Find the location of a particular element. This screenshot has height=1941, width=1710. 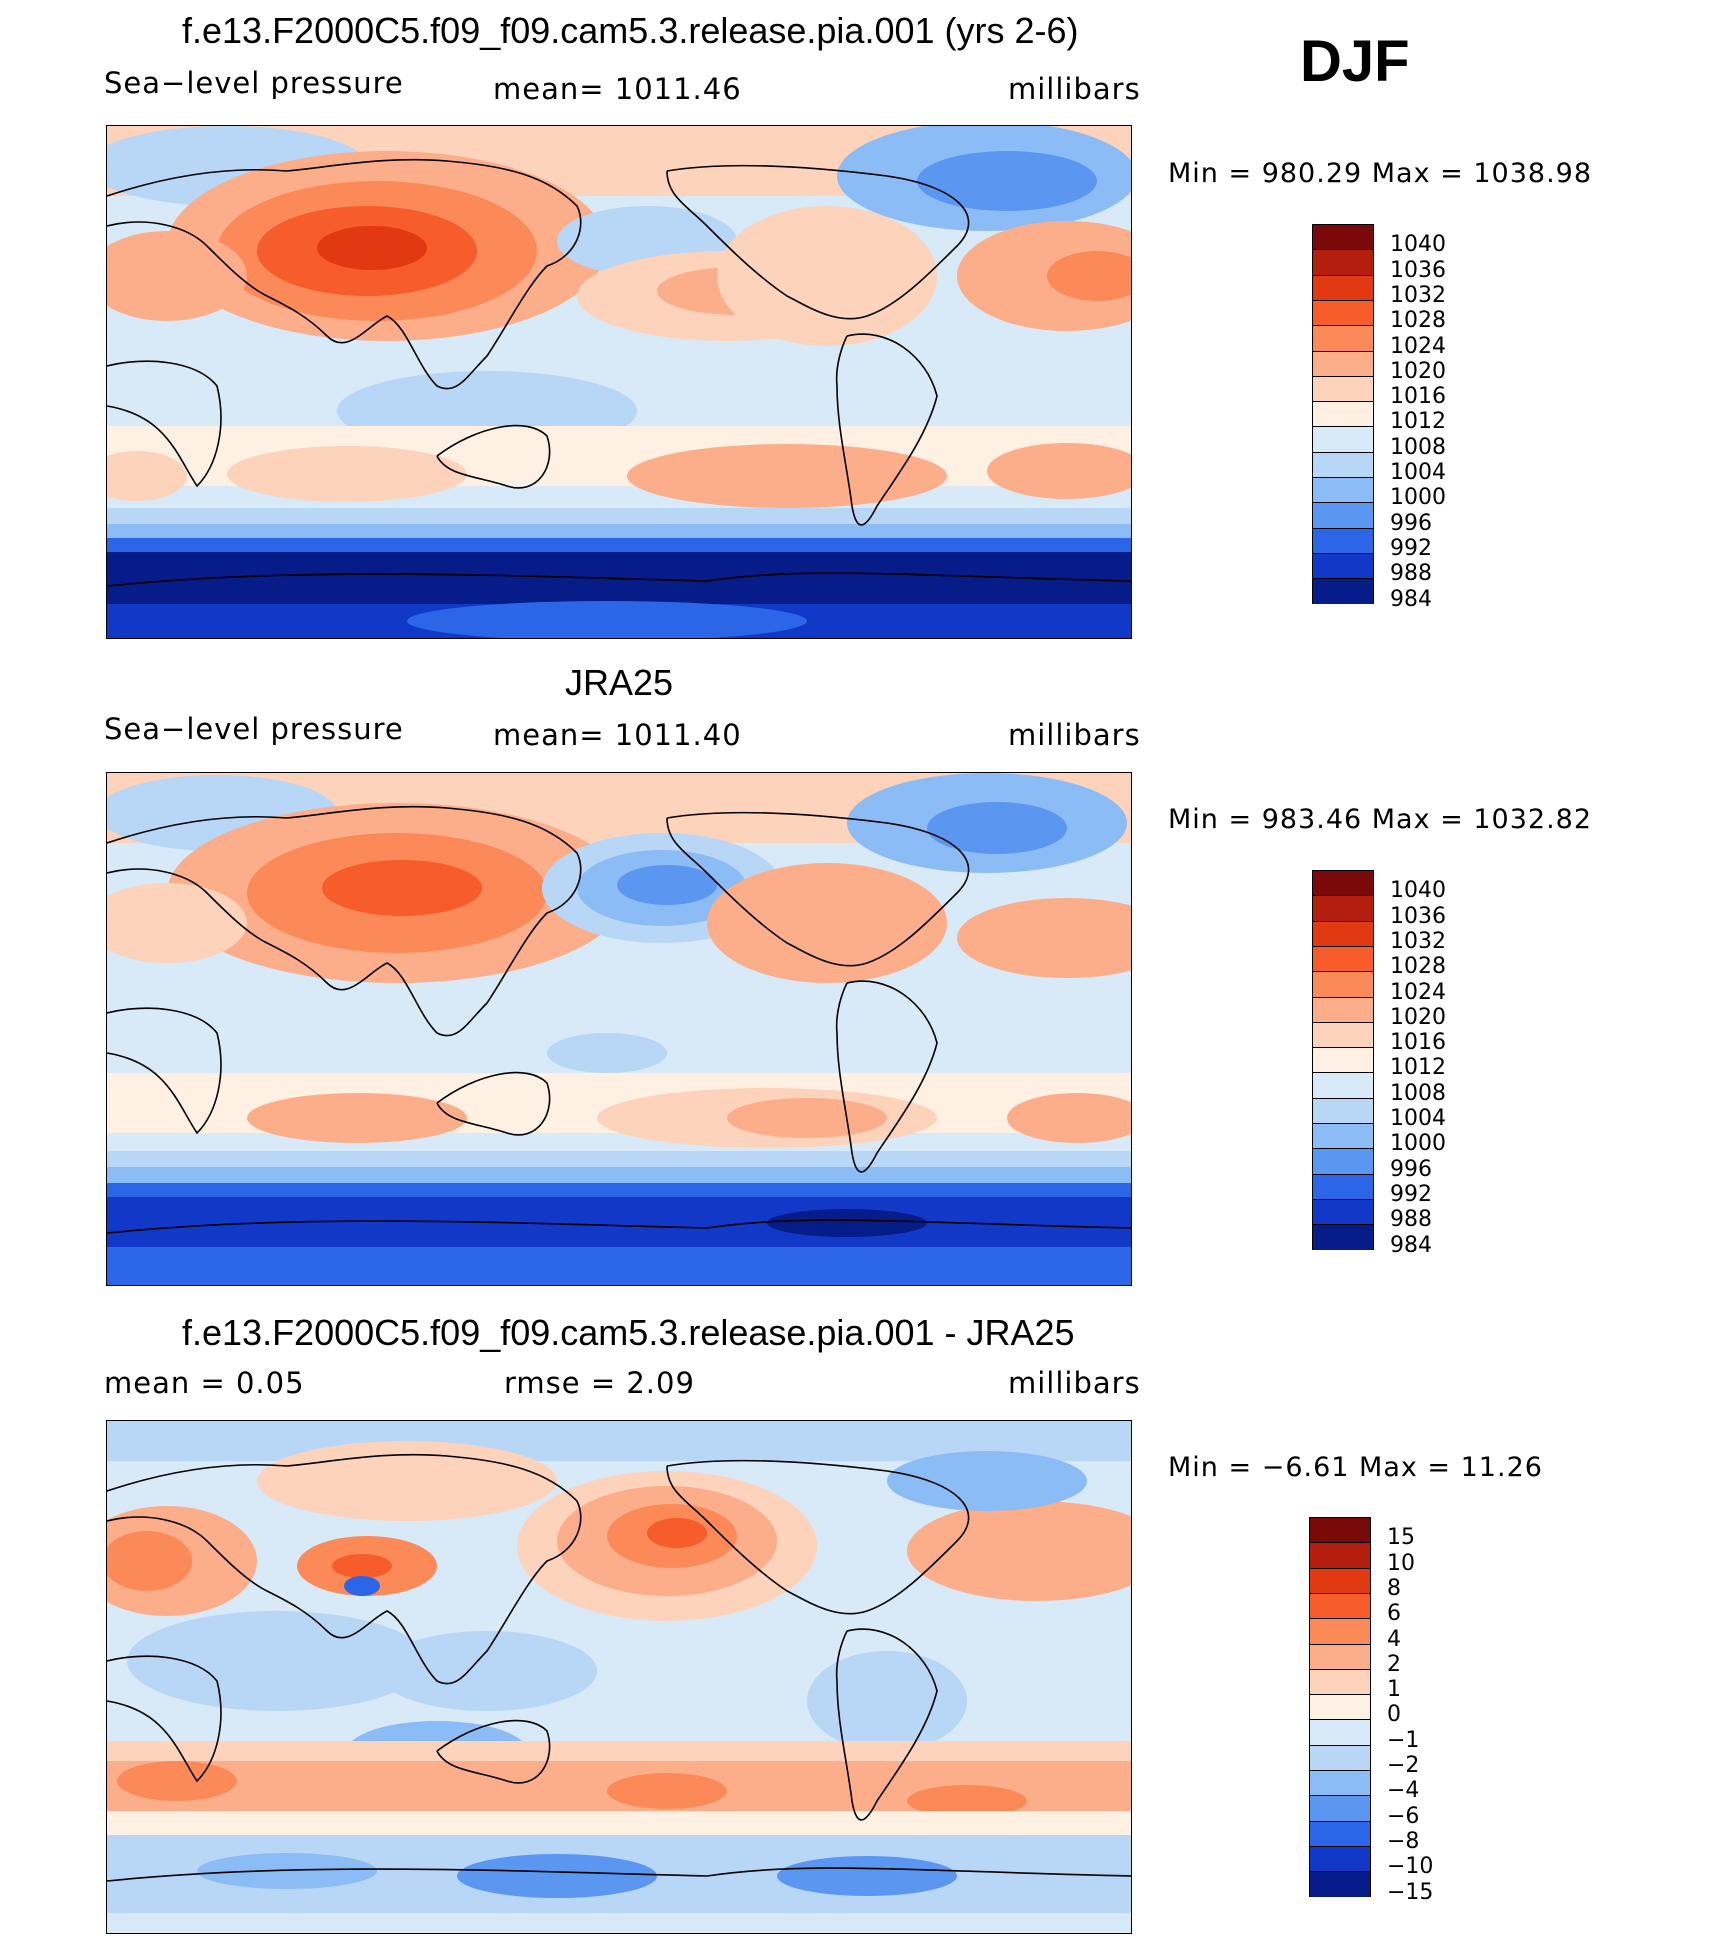

panel-3-rmse: rmse = 2.09 is located at coordinates (599, 1383).